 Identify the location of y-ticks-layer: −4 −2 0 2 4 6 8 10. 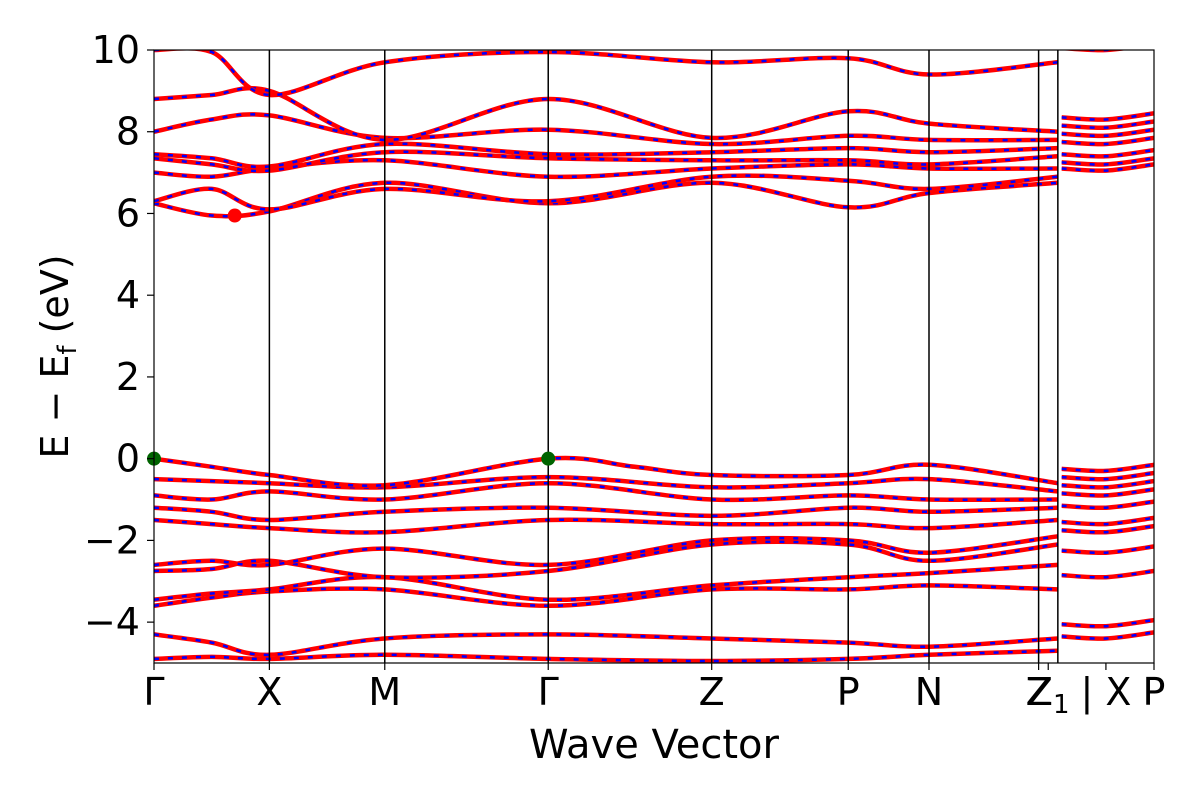
(119, 336).